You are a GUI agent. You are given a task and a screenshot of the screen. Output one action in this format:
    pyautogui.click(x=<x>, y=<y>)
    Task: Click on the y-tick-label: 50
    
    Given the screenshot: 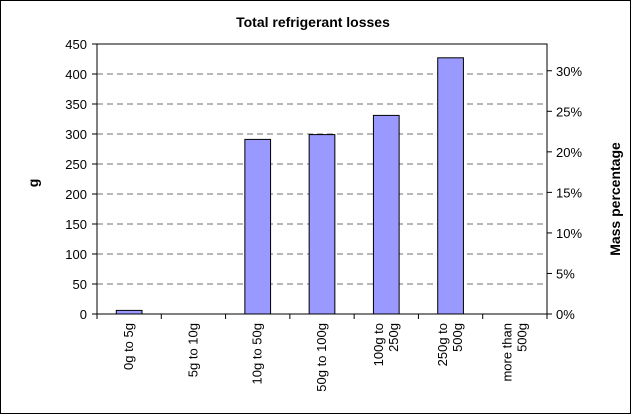 What is the action you would take?
    pyautogui.click(x=80, y=284)
    